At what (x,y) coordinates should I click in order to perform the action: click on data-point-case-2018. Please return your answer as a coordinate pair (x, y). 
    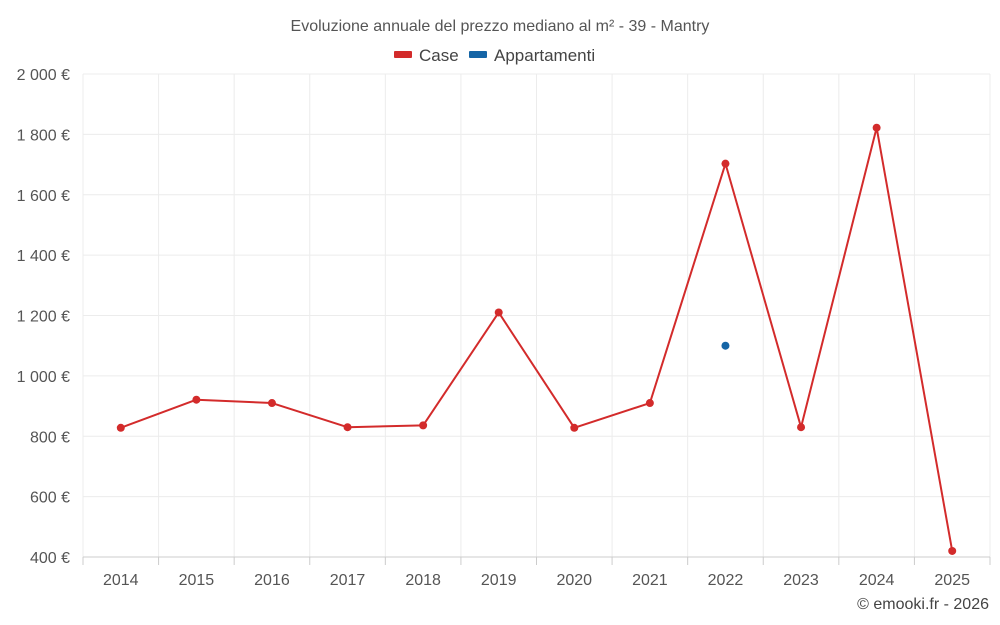
    Looking at the image, I should click on (423, 425).